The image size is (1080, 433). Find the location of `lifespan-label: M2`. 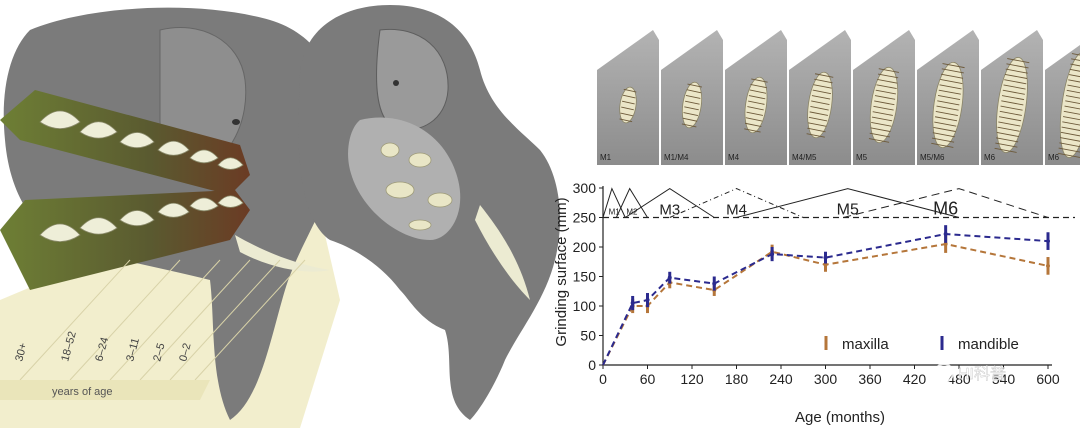

lifespan-label: M2 is located at coordinates (632, 212).